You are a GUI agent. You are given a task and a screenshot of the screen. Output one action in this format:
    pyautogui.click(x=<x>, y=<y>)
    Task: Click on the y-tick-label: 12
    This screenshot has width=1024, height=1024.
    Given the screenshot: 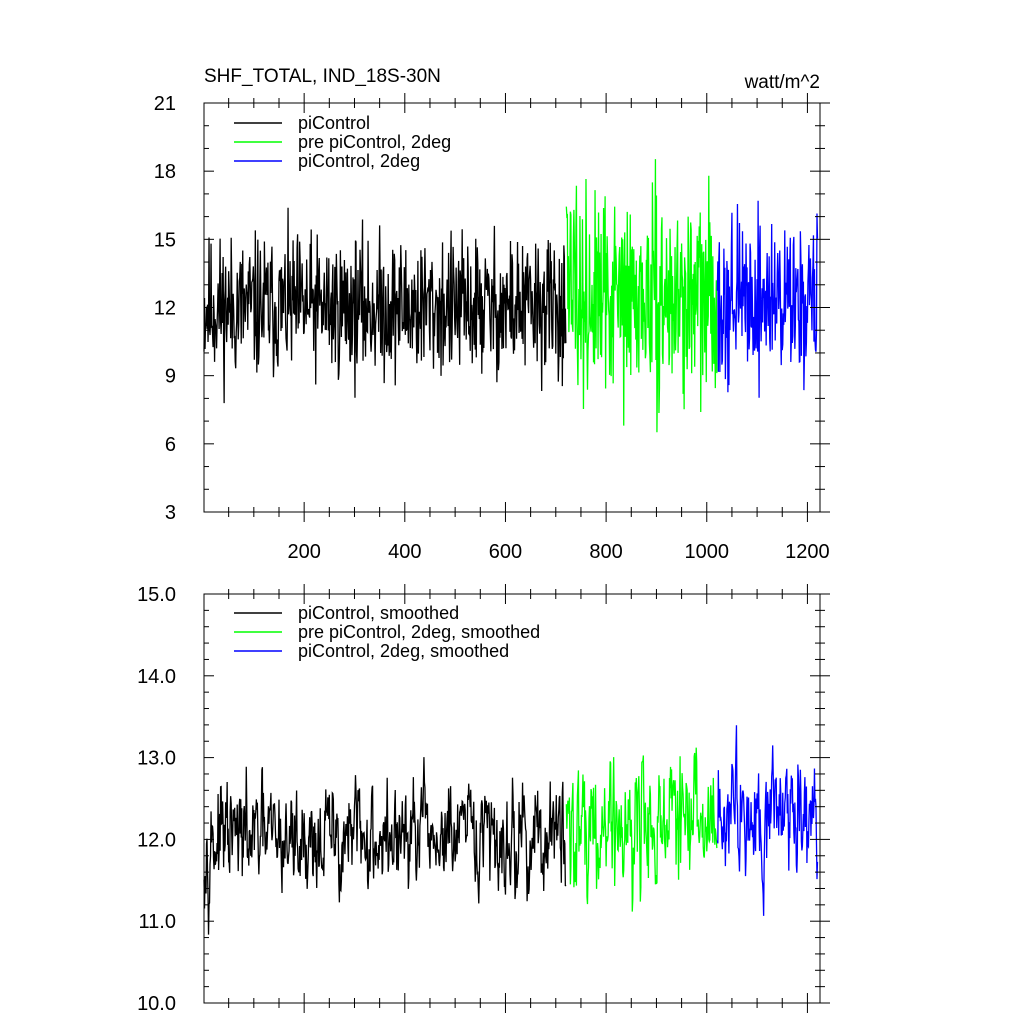 What is the action you would take?
    pyautogui.click(x=165, y=309)
    